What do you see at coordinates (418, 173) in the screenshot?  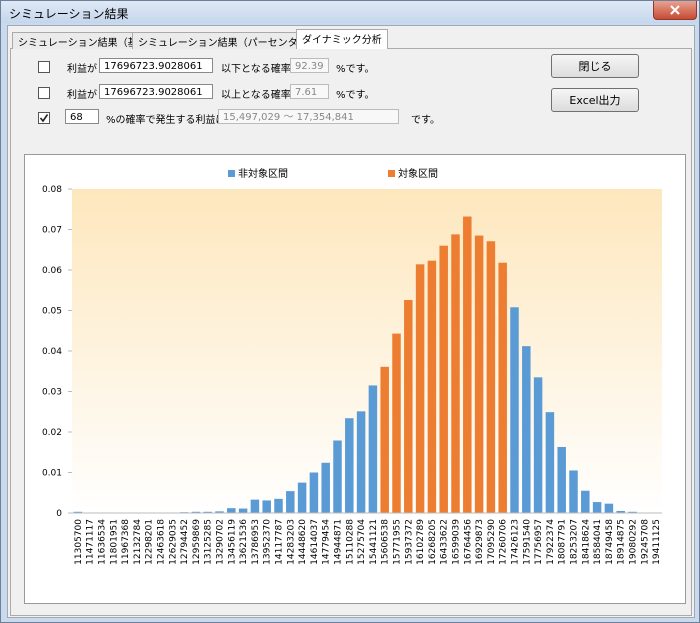 I see `legend-label: 対象区間` at bounding box center [418, 173].